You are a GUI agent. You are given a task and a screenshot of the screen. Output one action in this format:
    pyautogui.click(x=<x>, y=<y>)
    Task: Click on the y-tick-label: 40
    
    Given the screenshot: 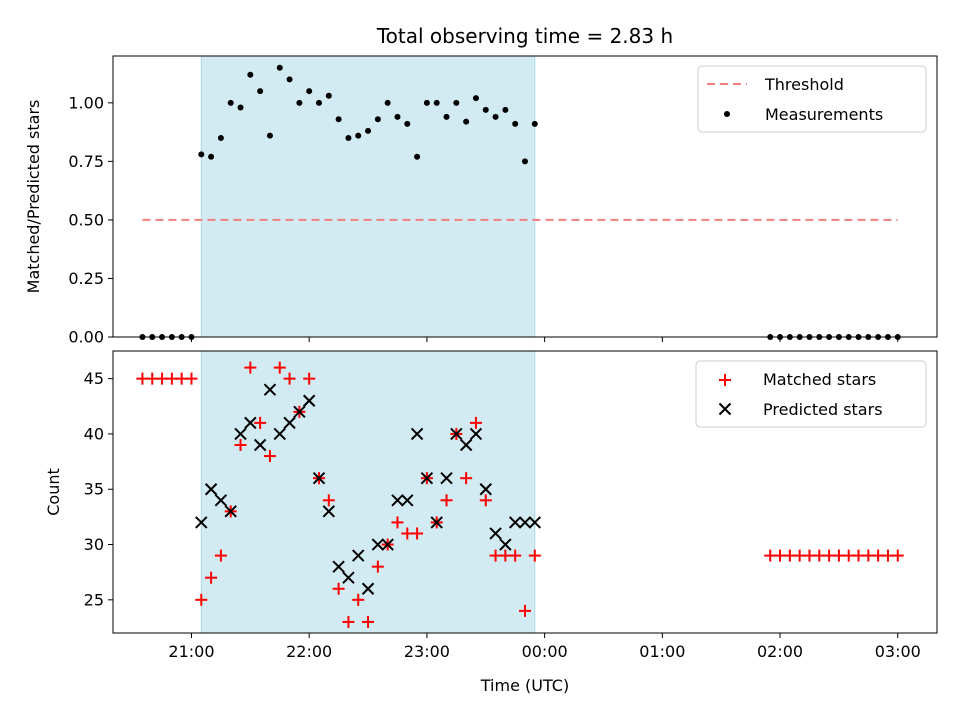 What is the action you would take?
    pyautogui.click(x=94, y=433)
    